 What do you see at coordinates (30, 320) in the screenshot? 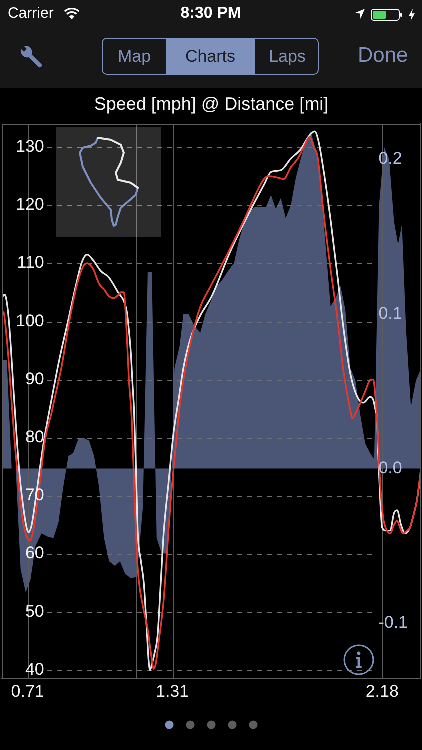
I see `y-tick-label: 100` at bounding box center [30, 320].